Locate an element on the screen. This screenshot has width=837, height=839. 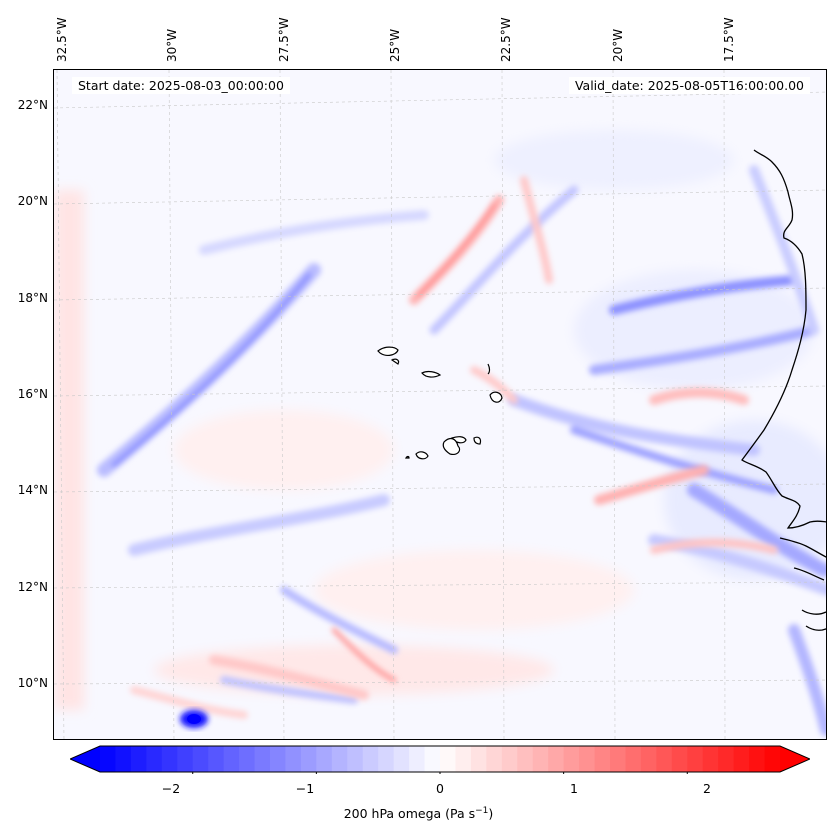
lat-label-14n: 14°N is located at coordinates (32, 490).